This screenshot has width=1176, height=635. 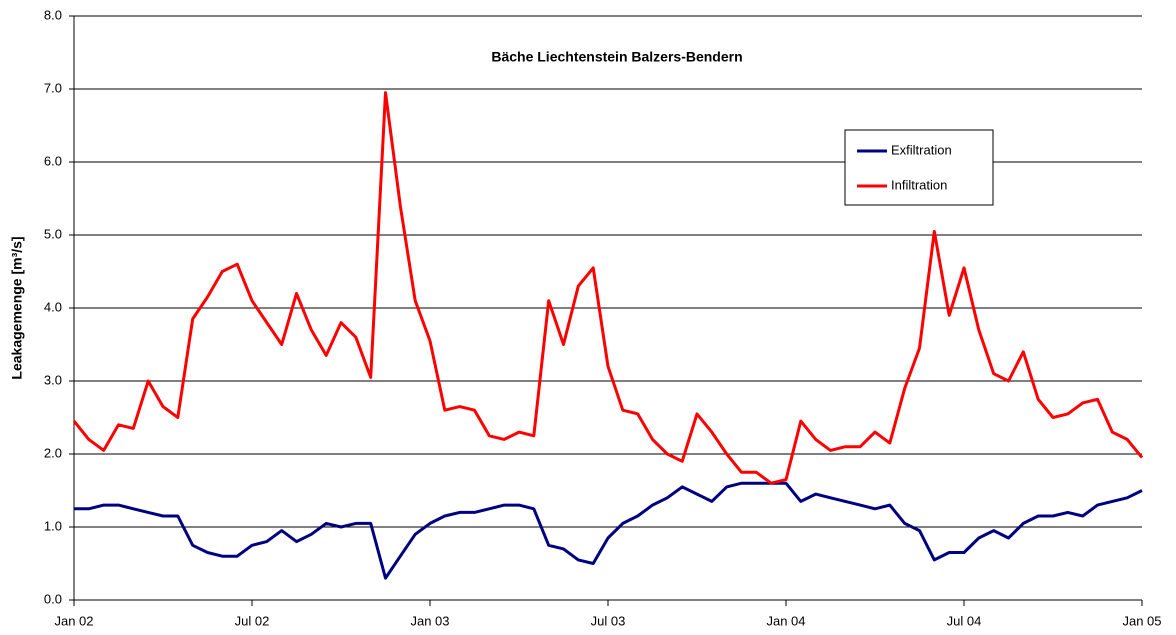 What do you see at coordinates (53, 87) in the screenshot?
I see `y-tick-label: 7.0` at bounding box center [53, 87].